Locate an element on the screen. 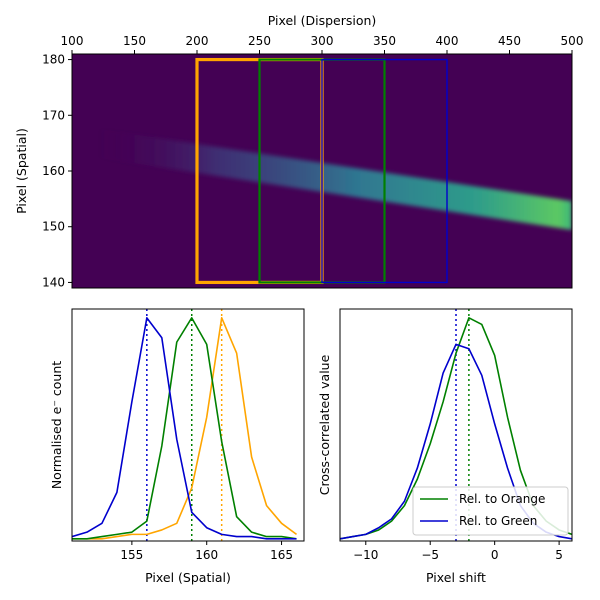  top-y-ticks: 140 150 160 170 180 is located at coordinates (57, 171).